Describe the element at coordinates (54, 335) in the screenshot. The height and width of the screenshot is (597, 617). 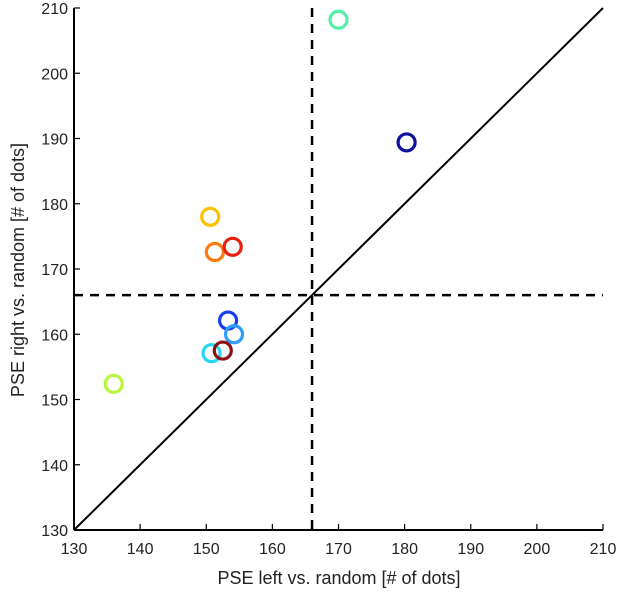
I see `y-tick-label: 160` at that location.